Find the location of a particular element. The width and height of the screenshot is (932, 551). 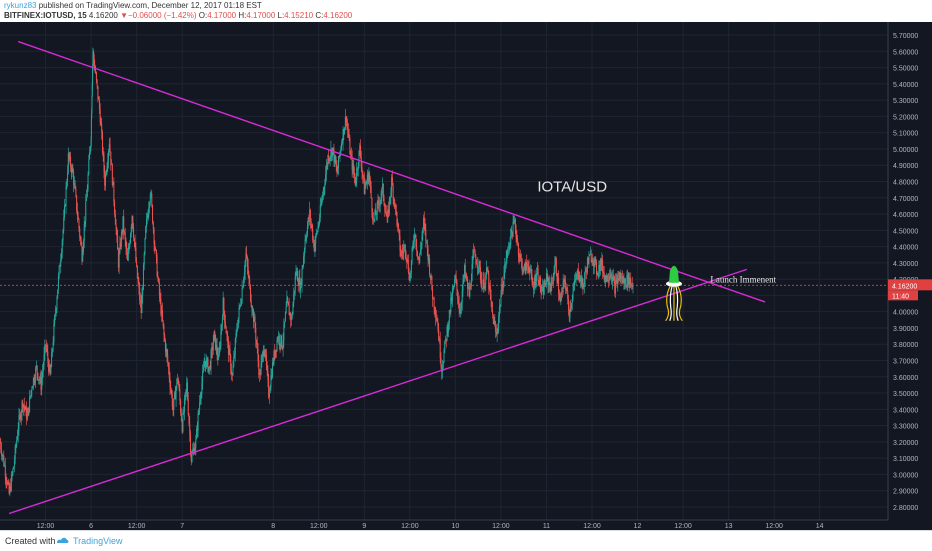

x-tick-label: 12:00 is located at coordinates (683, 526).